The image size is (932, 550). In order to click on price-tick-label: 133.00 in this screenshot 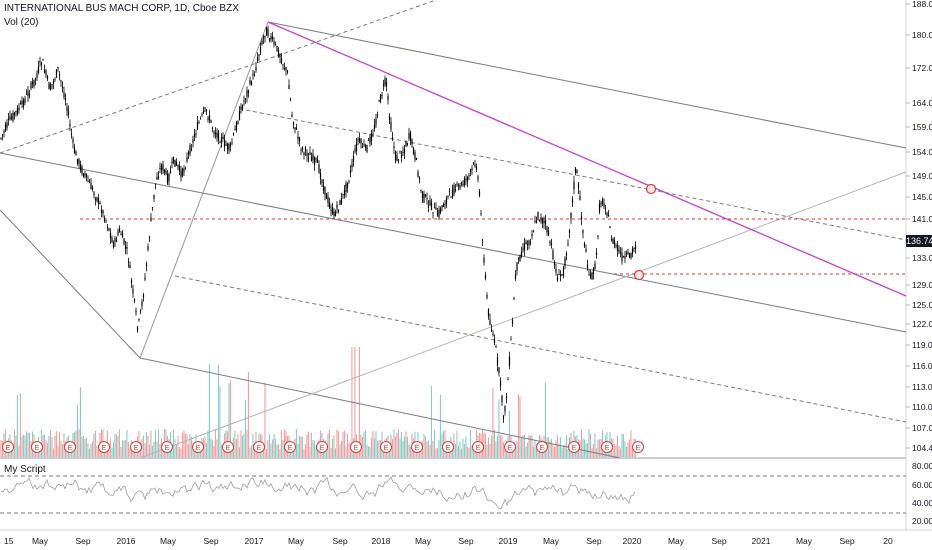, I will do `click(922, 258)`.